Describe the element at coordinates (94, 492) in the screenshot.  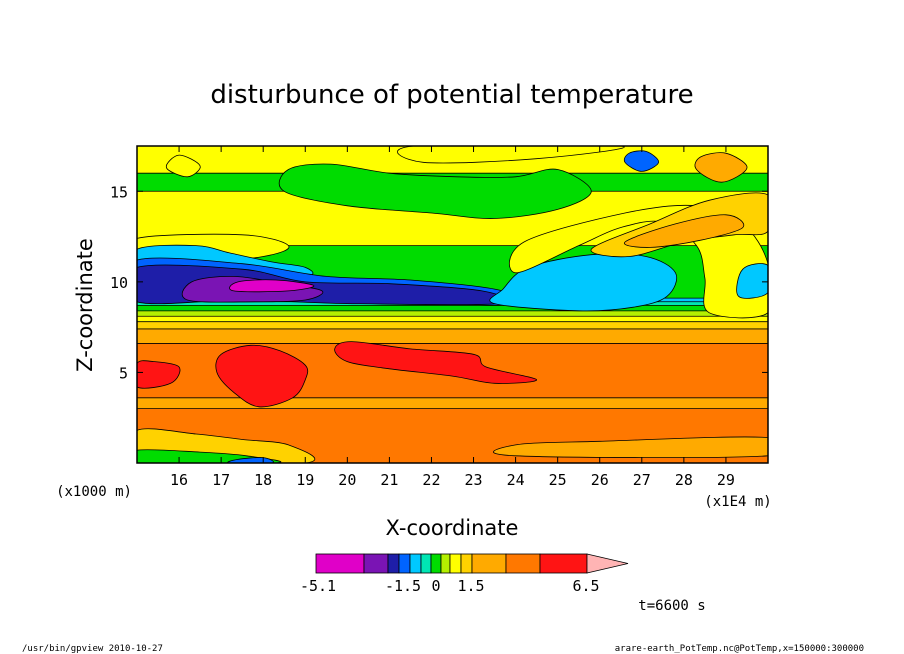
I see `y-unit-label: (x1000 m)` at that location.